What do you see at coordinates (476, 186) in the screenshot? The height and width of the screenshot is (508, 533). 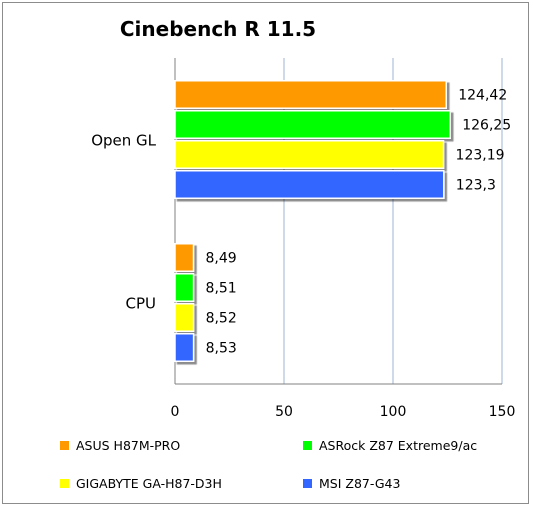 I see `data-label: 123,3` at bounding box center [476, 186].